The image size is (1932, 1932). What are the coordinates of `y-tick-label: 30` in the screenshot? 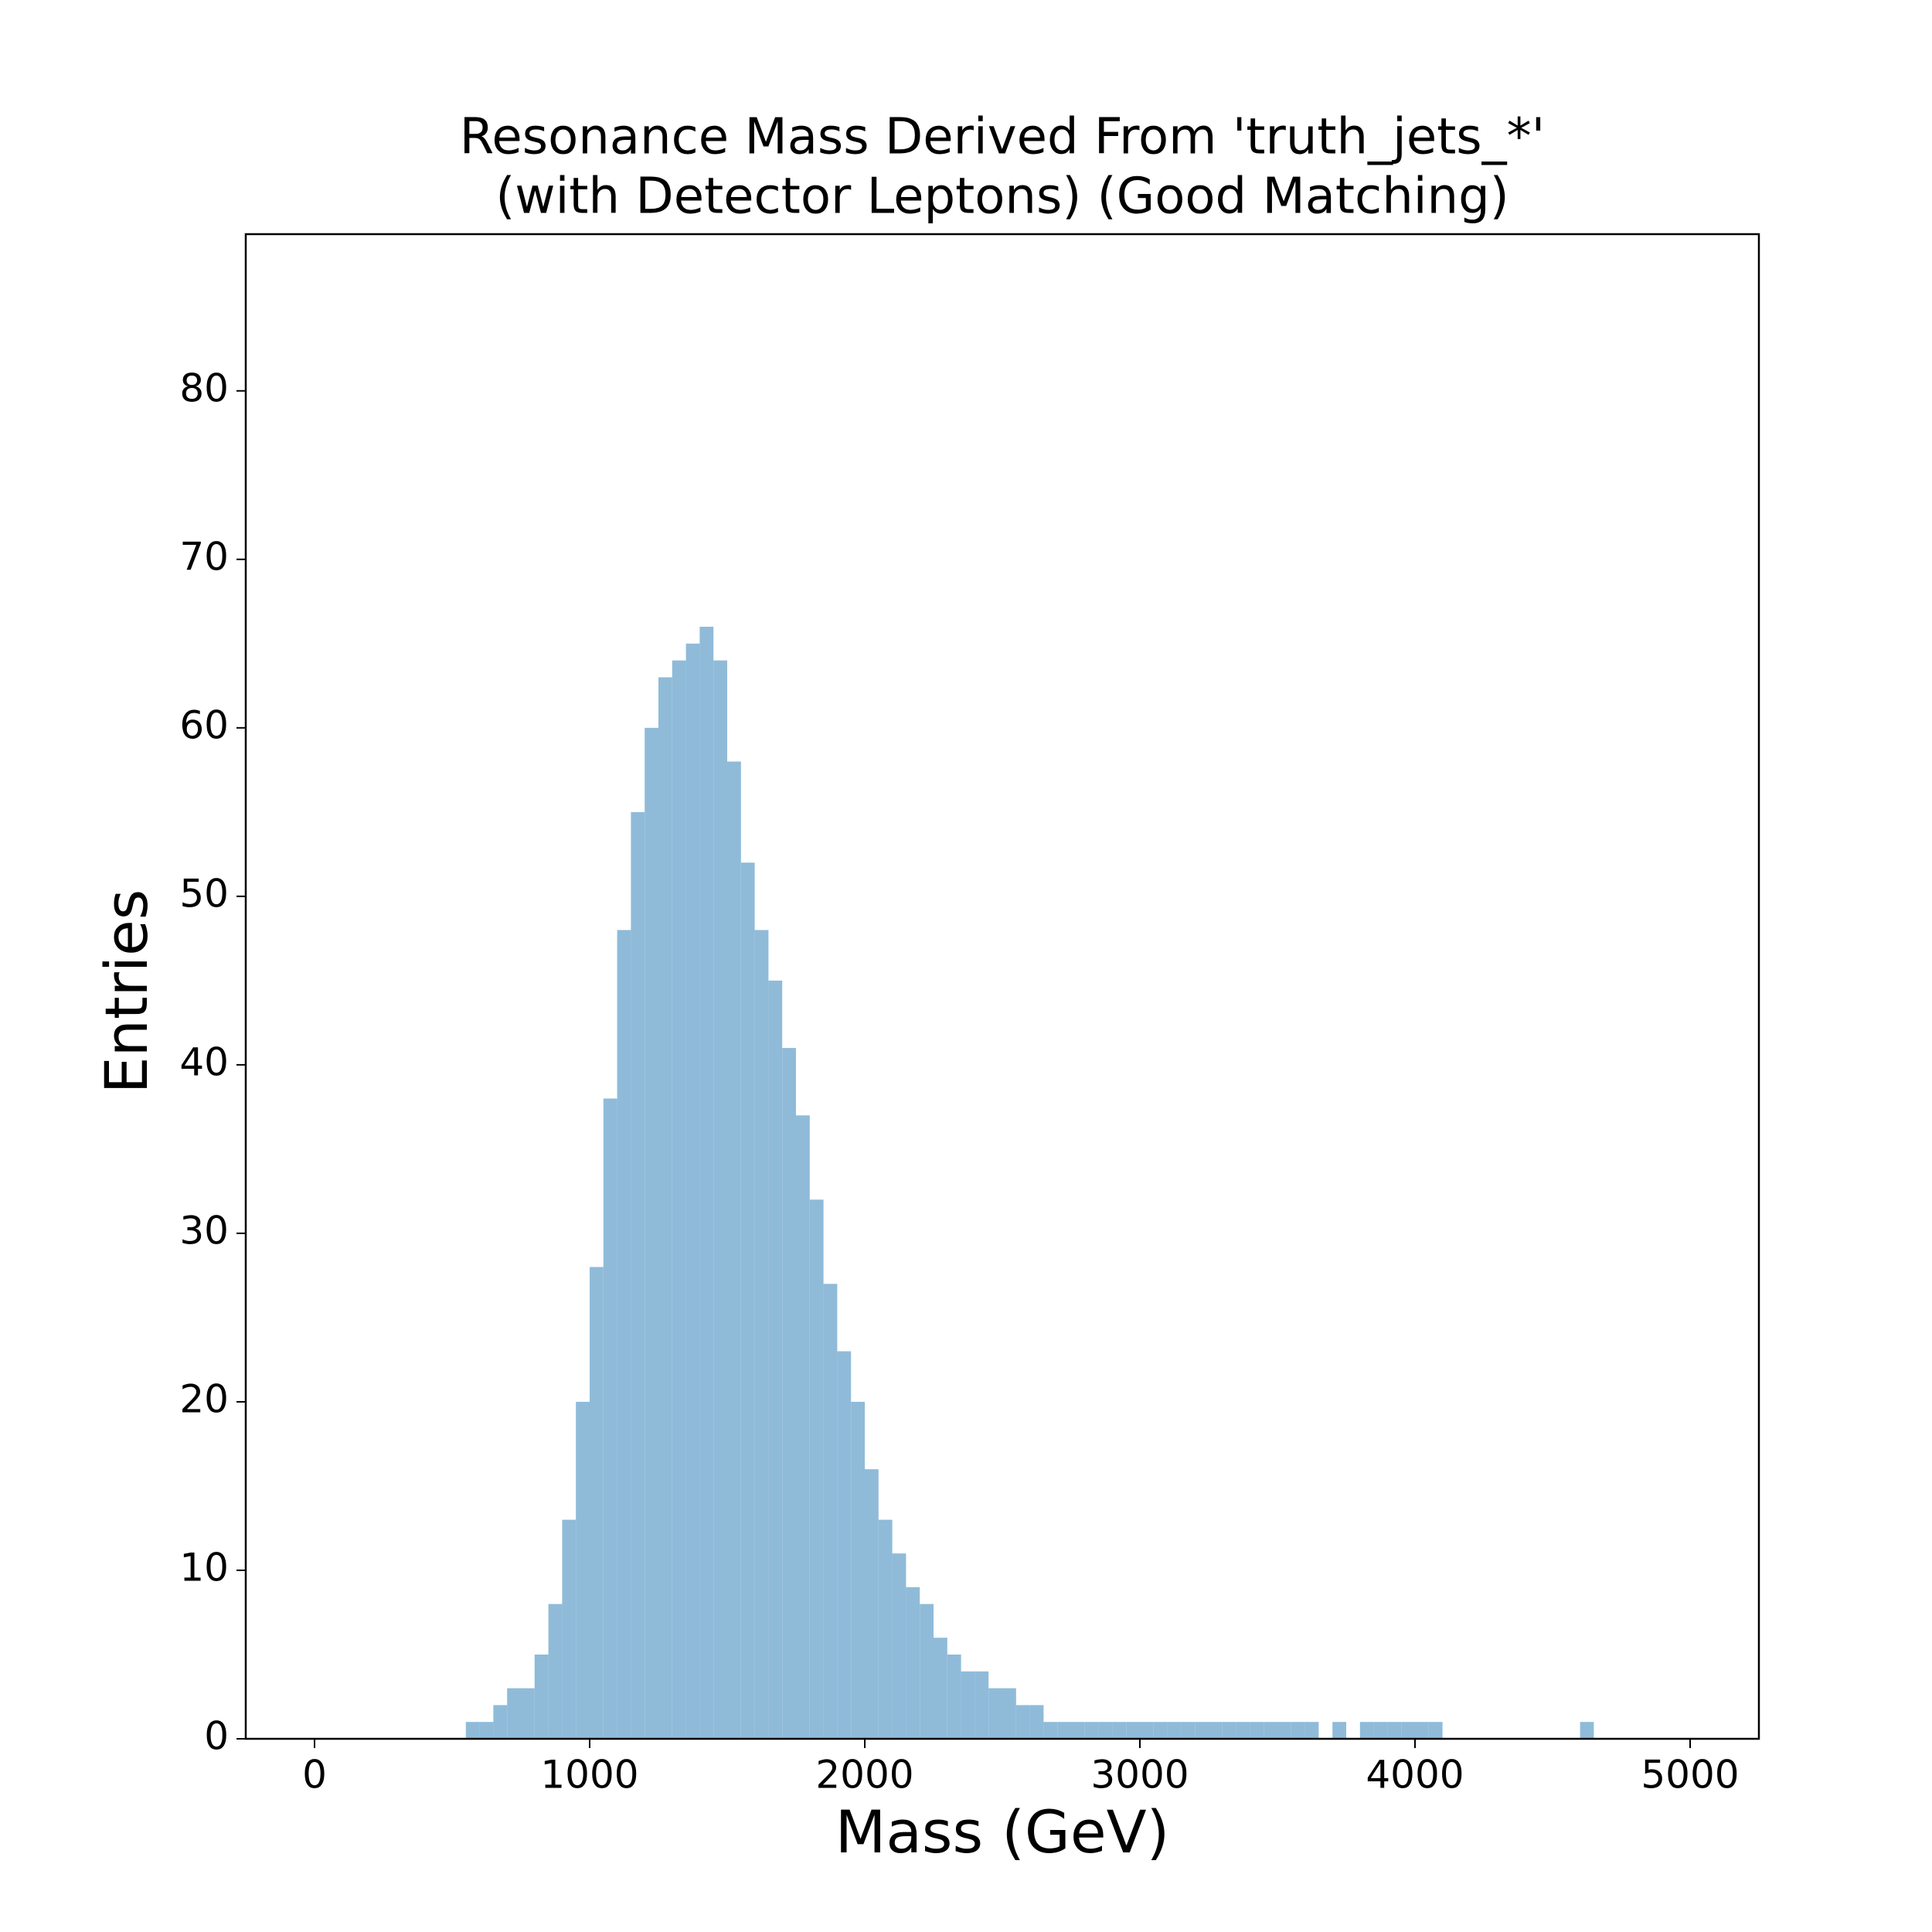 It's located at (204, 1230).